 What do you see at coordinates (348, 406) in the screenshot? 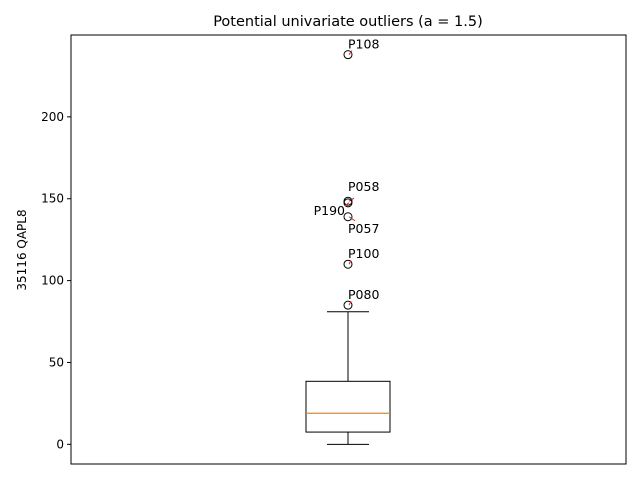
I see `iqr-box` at bounding box center [348, 406].